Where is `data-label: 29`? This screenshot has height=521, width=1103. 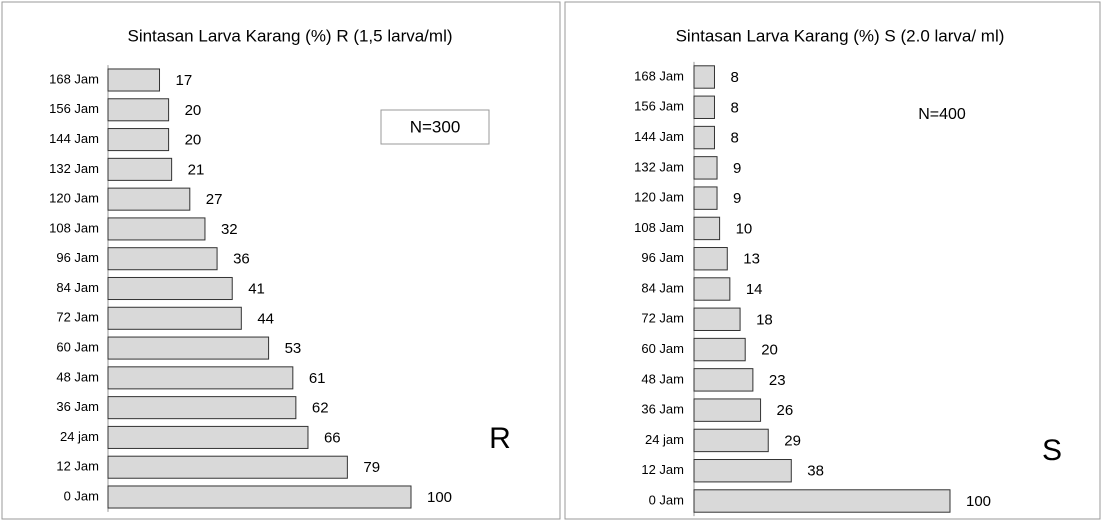
data-label: 29 is located at coordinates (792, 440).